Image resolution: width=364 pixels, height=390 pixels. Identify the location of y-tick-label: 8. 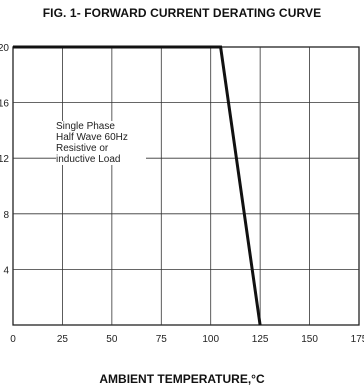
(6, 215).